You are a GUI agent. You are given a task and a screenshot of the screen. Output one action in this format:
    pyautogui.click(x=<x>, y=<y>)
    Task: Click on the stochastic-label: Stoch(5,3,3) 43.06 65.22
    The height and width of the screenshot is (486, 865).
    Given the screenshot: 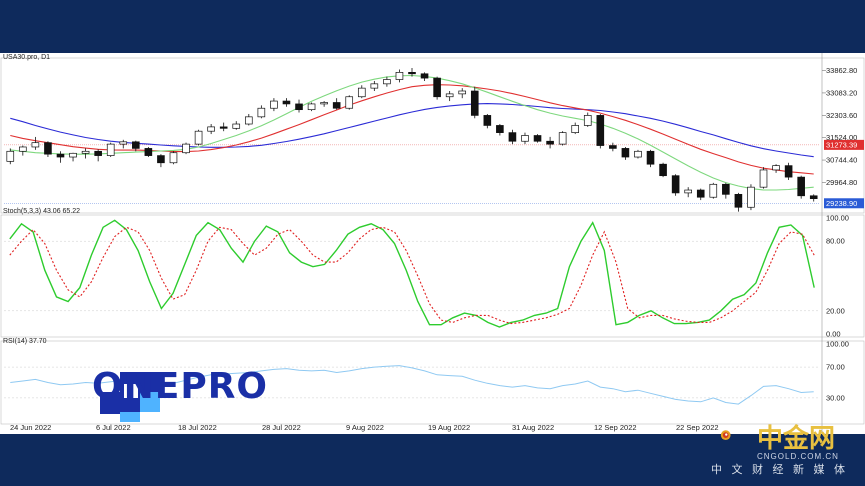 What is the action you would take?
    pyautogui.click(x=42, y=211)
    